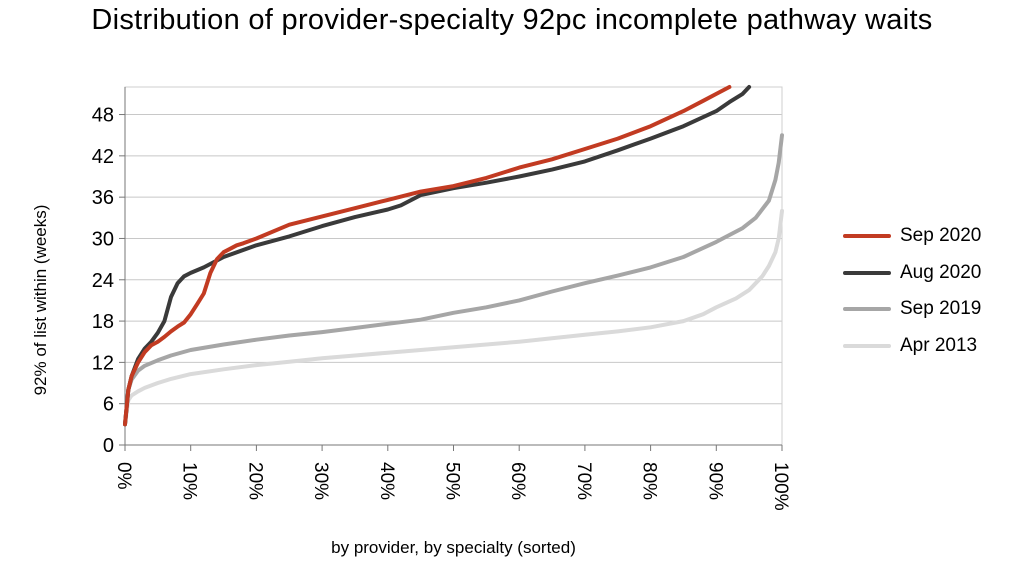  I want to click on x-tick-label: 90%, so click(714, 481).